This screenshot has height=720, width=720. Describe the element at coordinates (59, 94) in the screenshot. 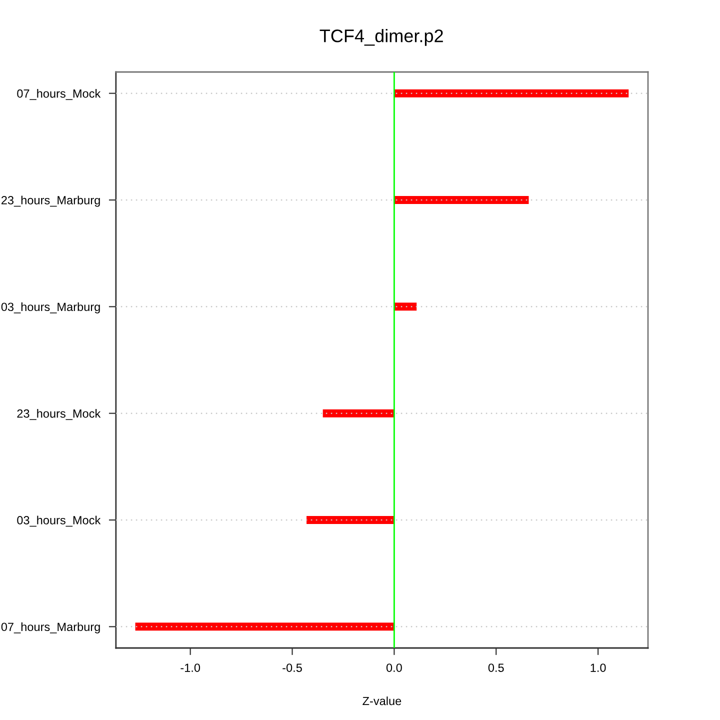

I see `y-tick-label: 07_hours_Mock` at that location.